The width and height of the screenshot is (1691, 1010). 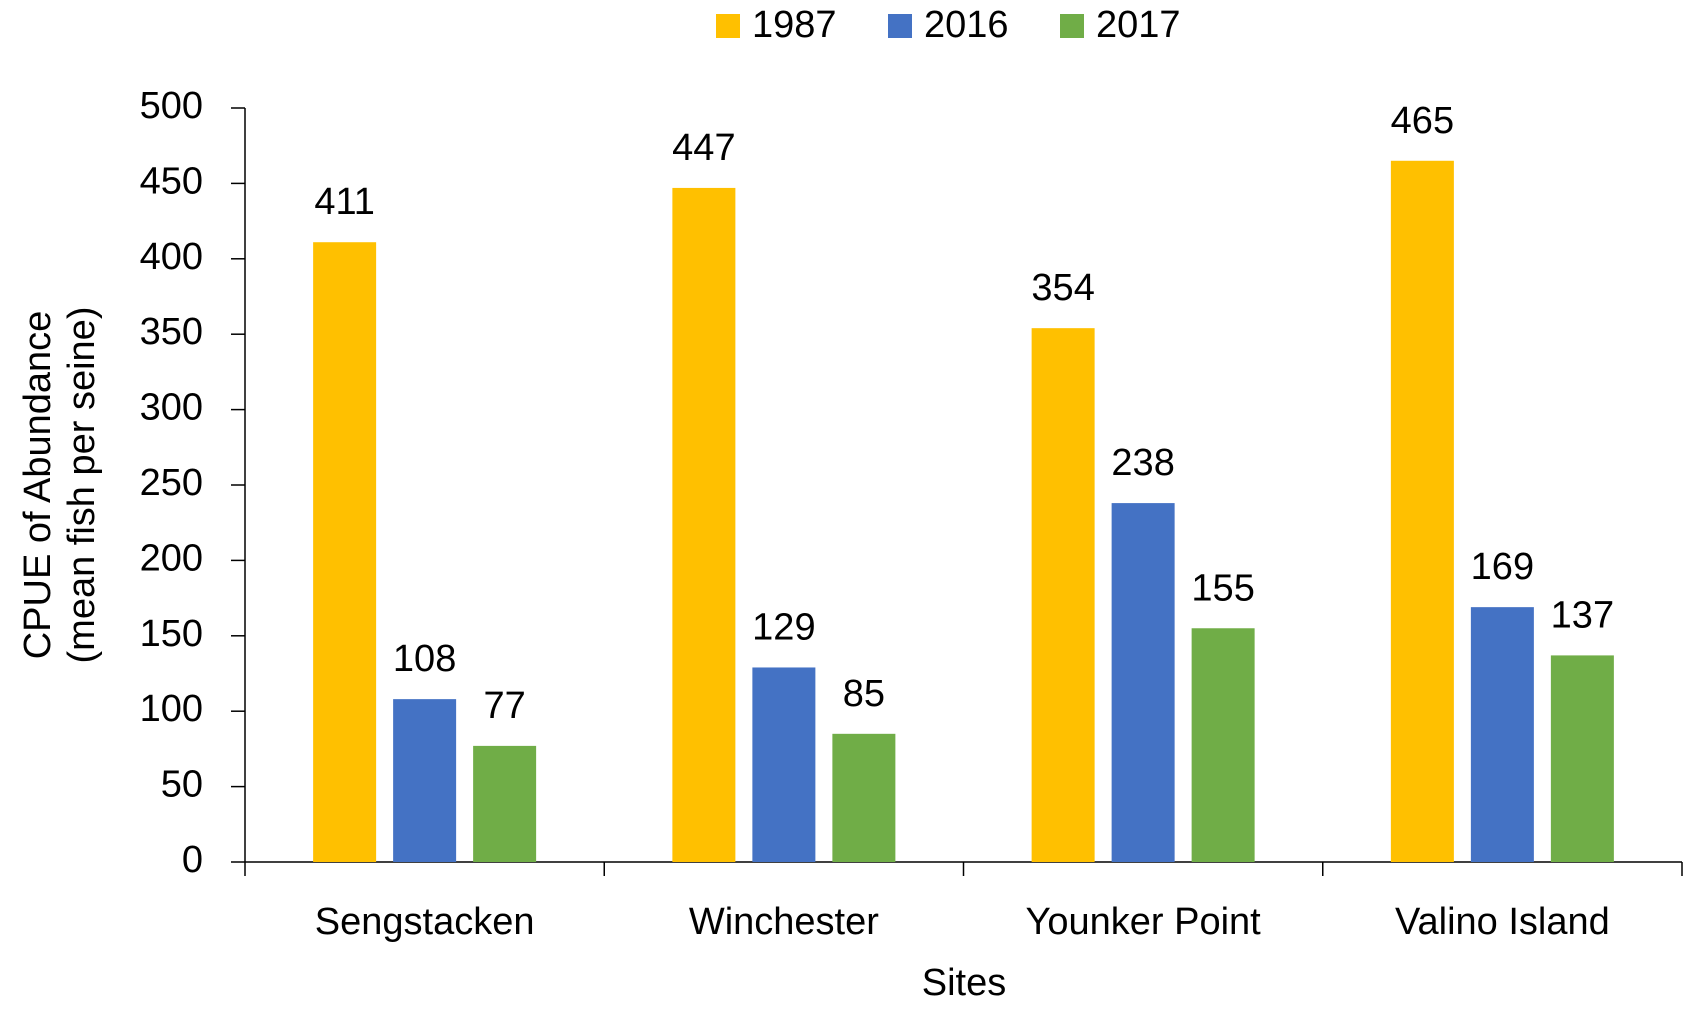 What do you see at coordinates (171, 257) in the screenshot?
I see `y-tick-label: 400` at bounding box center [171, 257].